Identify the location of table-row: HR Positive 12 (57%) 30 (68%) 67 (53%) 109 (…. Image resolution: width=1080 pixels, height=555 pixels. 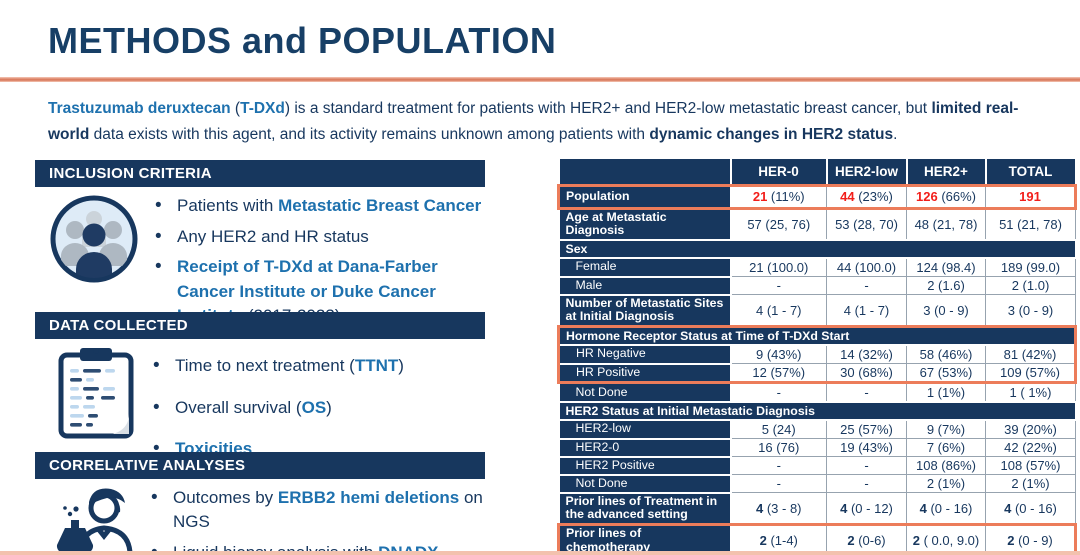
(817, 373).